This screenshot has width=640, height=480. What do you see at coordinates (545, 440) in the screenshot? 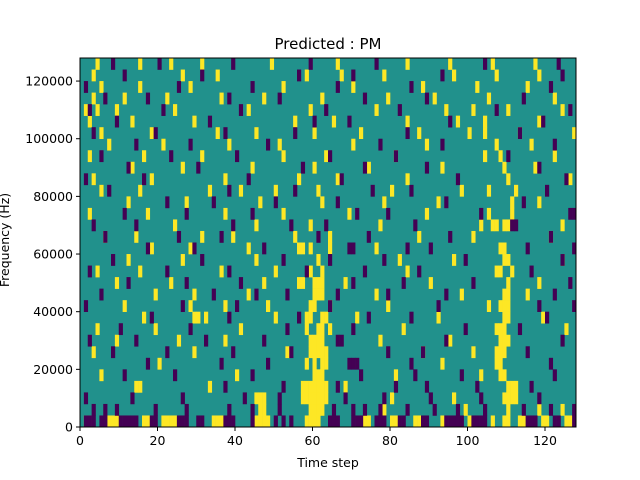
I see `x-tick-label: 120` at bounding box center [545, 440].